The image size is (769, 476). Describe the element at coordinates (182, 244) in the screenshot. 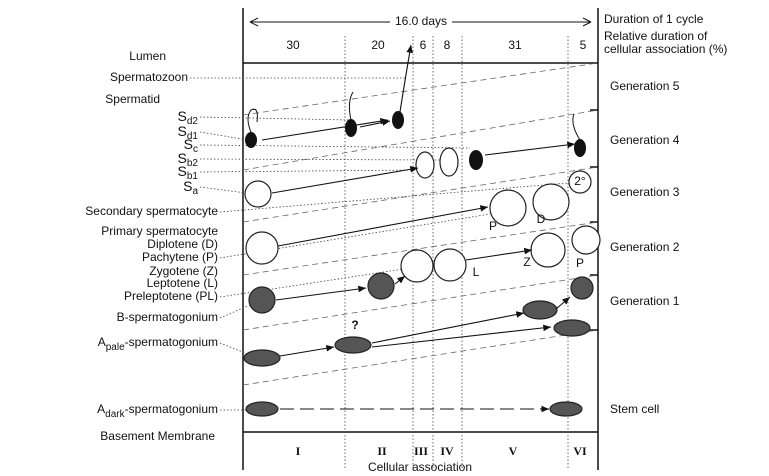

I see `left-label: Diplotene (D)` at that location.